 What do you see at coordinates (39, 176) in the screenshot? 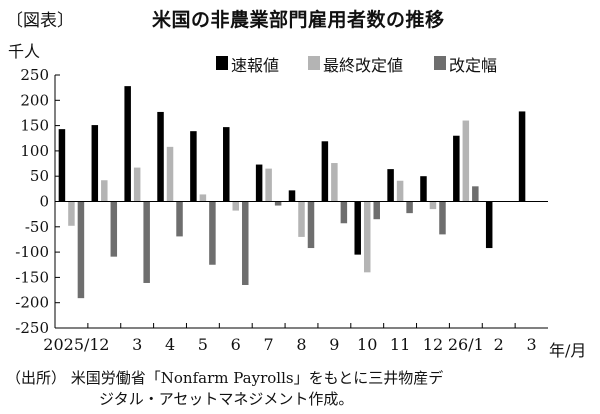
I see `y-tick-label-4: 50` at bounding box center [39, 176].